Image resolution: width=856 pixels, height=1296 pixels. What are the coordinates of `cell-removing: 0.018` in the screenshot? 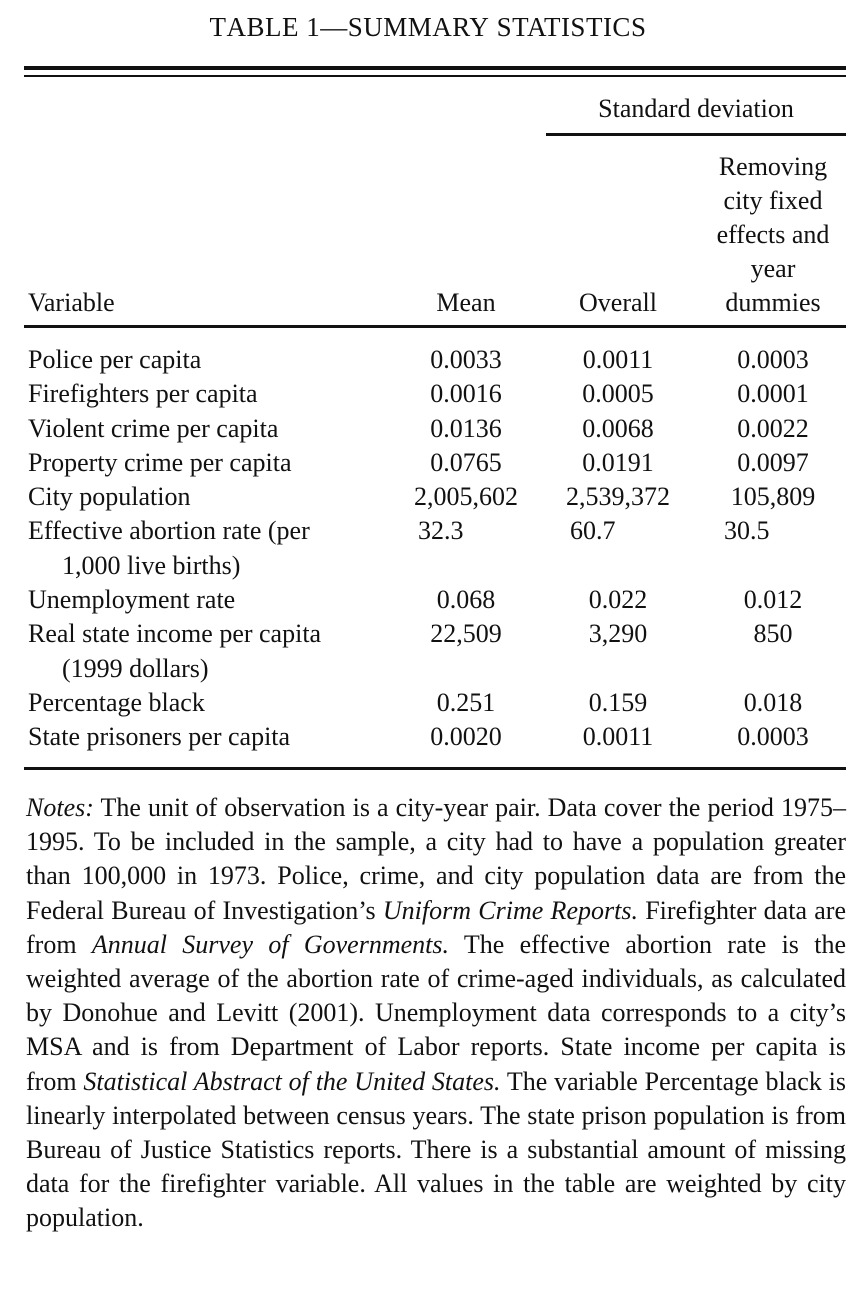 It's located at (773, 702).